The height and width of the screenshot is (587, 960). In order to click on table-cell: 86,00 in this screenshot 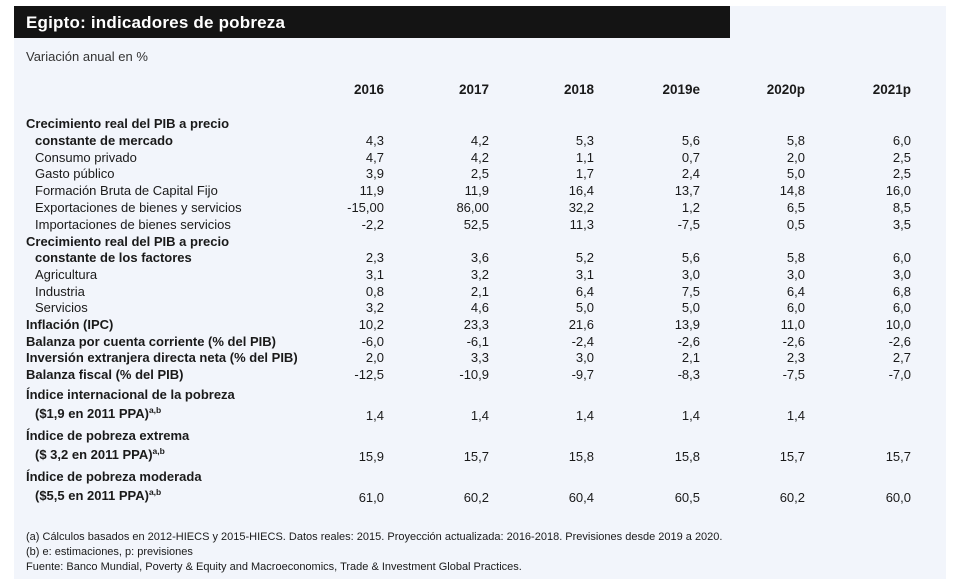, I will do `click(472, 207)`.